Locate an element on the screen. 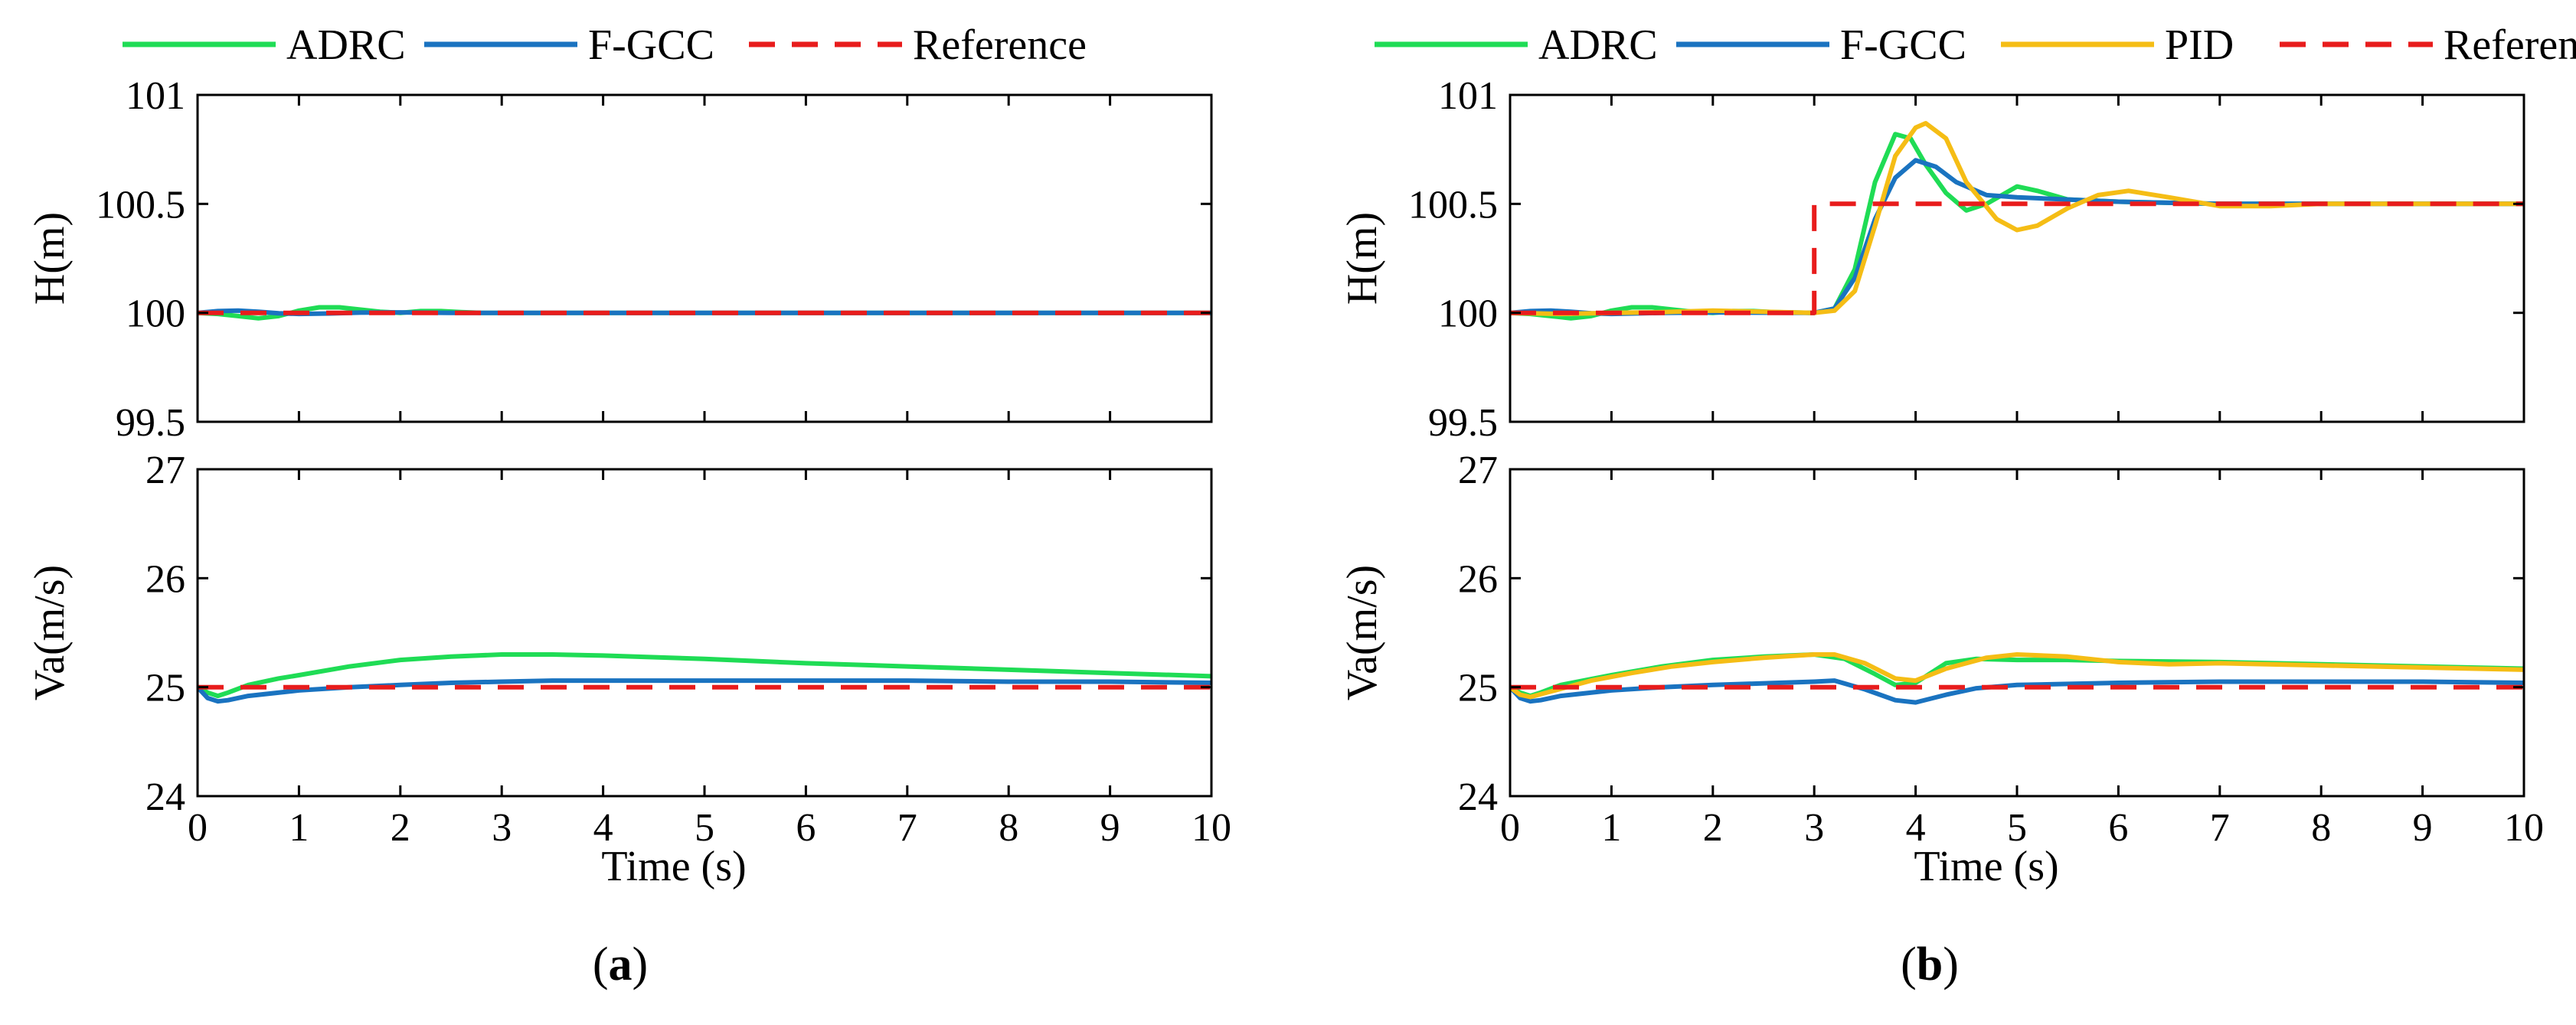 Image resolution: width=2576 pixels, height=1025 pixels. legend-item-pid: PID is located at coordinates (2117, 45).